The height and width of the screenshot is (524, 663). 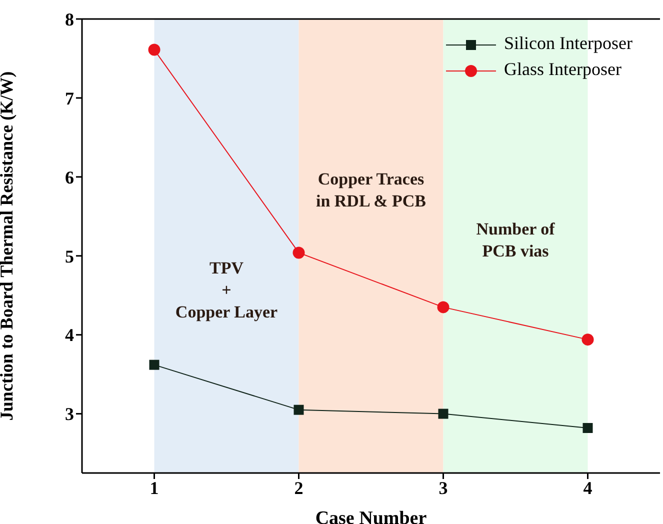 What do you see at coordinates (371, 516) in the screenshot?
I see `x-axis-title: Case Number` at bounding box center [371, 516].